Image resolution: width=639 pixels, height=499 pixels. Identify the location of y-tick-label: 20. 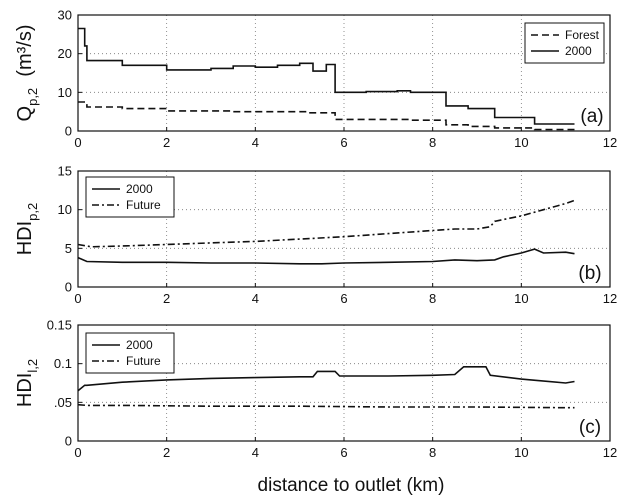
(65, 53).